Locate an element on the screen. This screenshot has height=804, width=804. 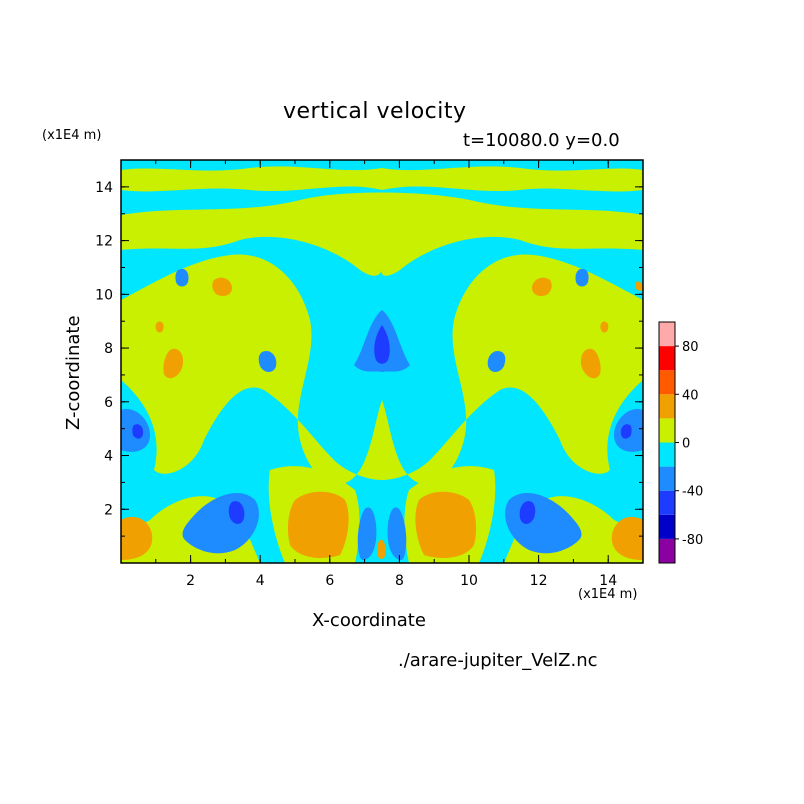
chart-subtitle: t=10080.0 y=0.0 is located at coordinates (541, 140).